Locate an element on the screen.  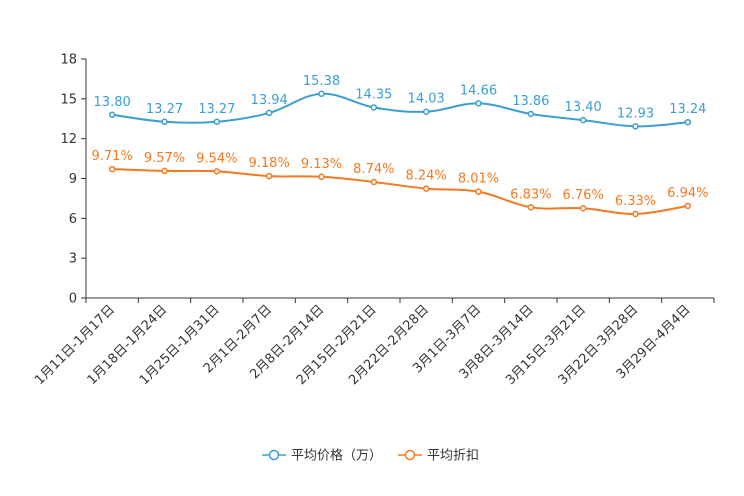
y-tick-label: 9 is located at coordinates (73, 179).